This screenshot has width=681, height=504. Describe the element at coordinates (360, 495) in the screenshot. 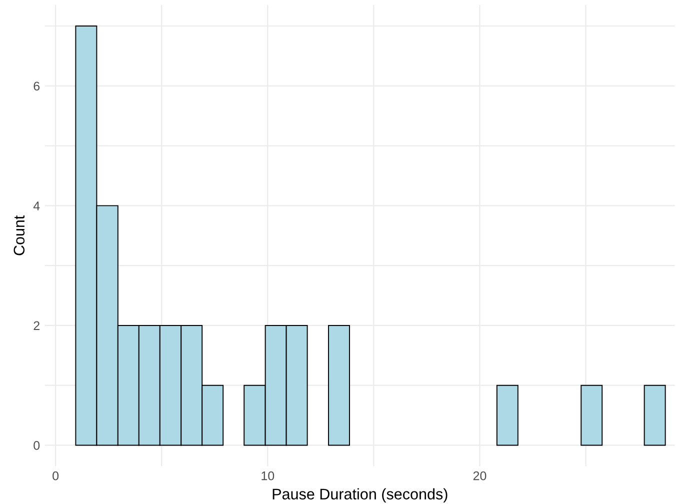

I see `x-axis-title: Pause Duration (seconds)` at that location.